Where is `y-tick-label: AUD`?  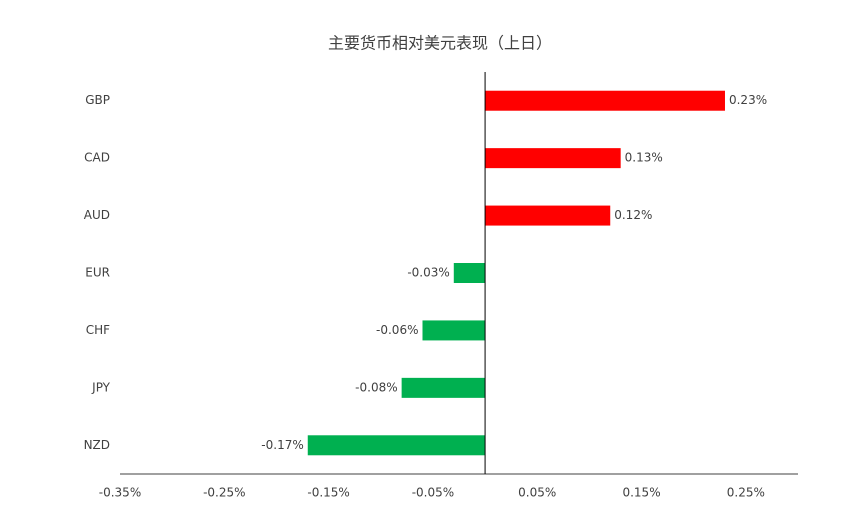 y-tick-label: AUD is located at coordinates (97, 215).